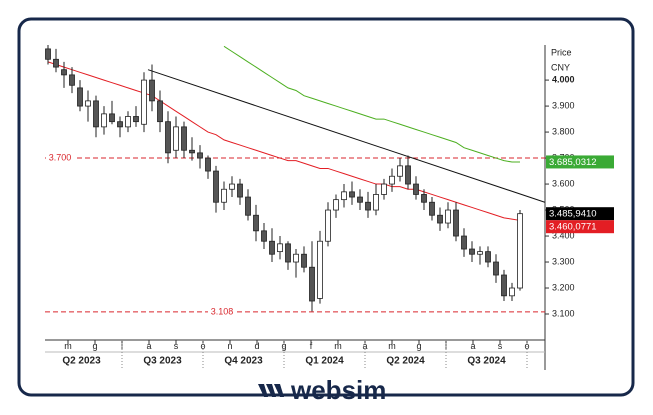 The height and width of the screenshot is (415, 653). Describe the element at coordinates (563, 313) in the screenshot. I see `y-tick-label: 3.100` at that location.